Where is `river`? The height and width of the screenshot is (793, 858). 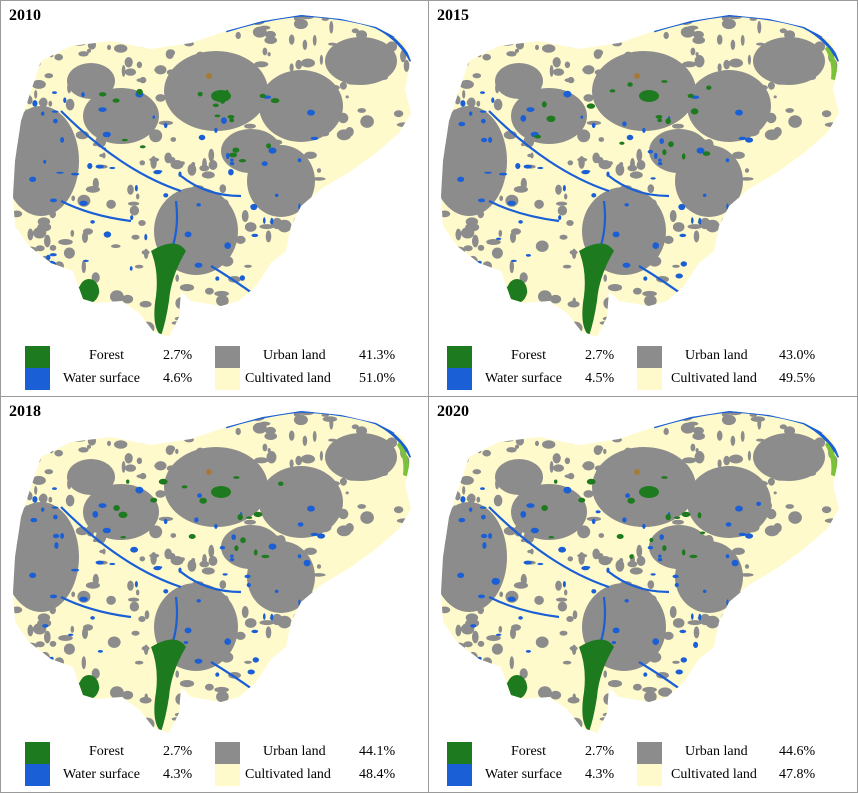 river is located at coordinates (96, 211).